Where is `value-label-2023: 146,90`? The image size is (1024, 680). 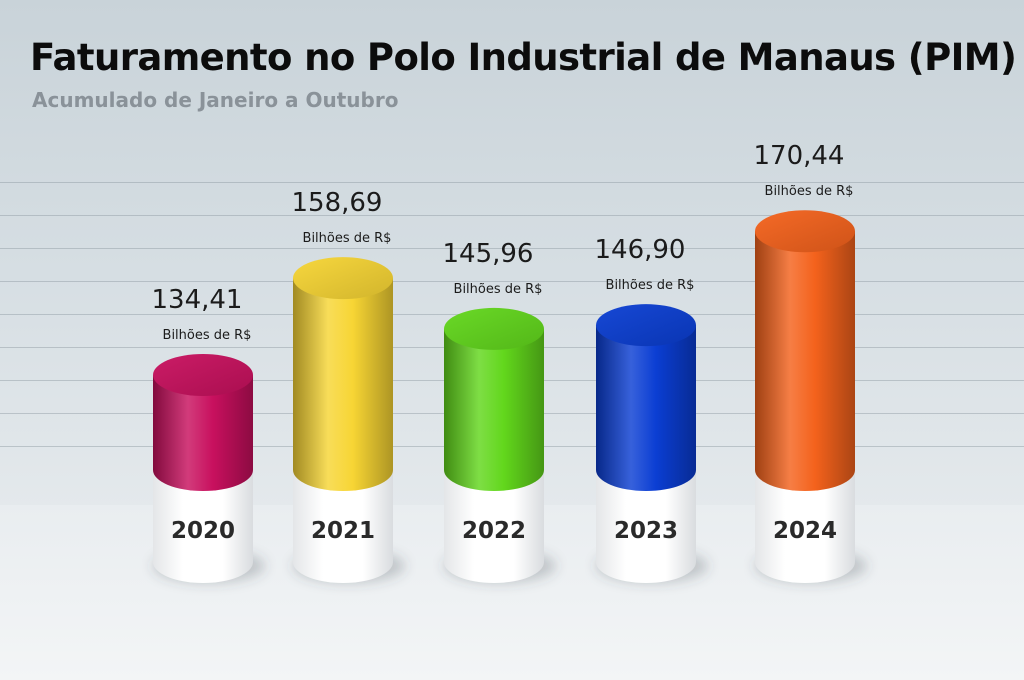 value-label-2023: 146,90 is located at coordinates (640, 250).